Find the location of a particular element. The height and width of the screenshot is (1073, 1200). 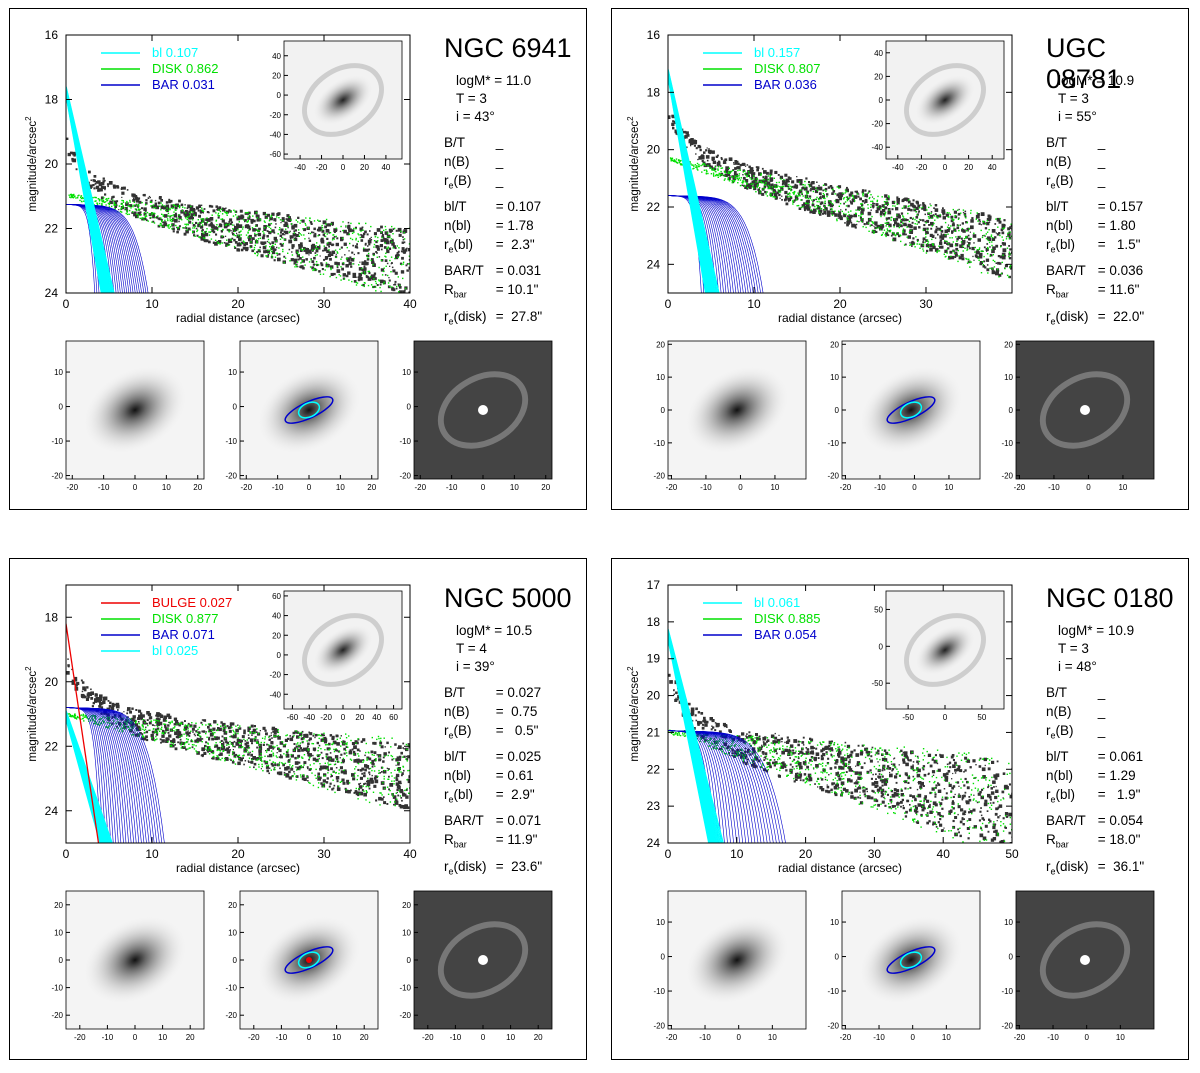

thumb-x-tick-label: -10 is located at coordinates (452, 487).